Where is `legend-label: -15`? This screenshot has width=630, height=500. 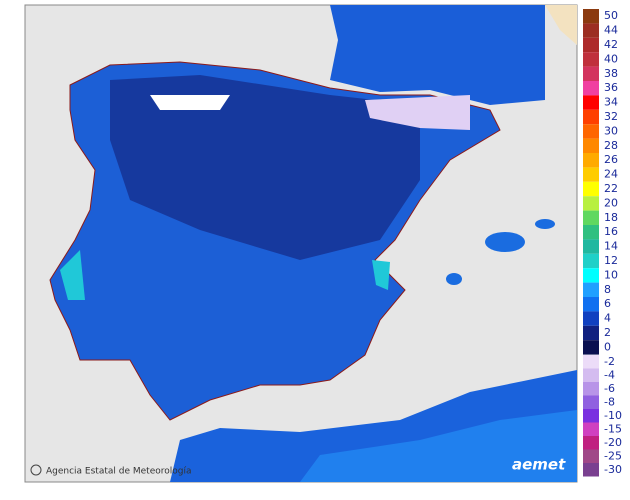
legend-label: -15 is located at coordinates (613, 428).